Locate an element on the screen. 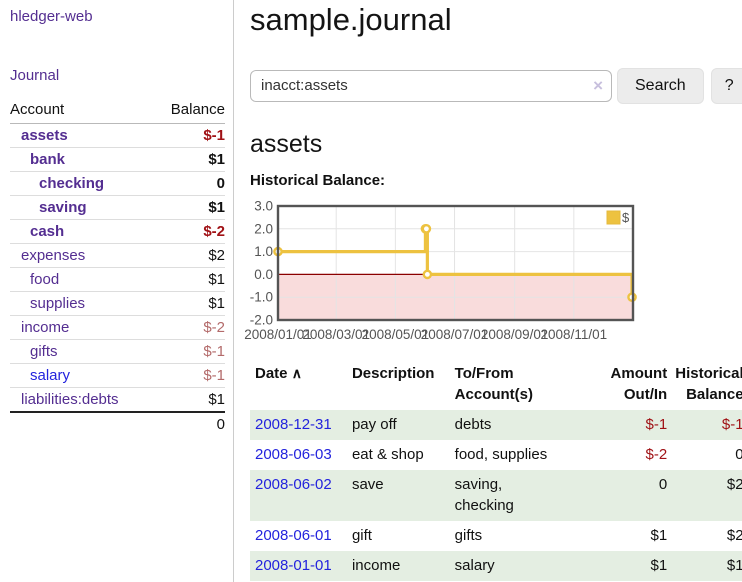 The width and height of the screenshot is (742, 582). register-accounts-cell: saving, checking is located at coordinates (484, 495).